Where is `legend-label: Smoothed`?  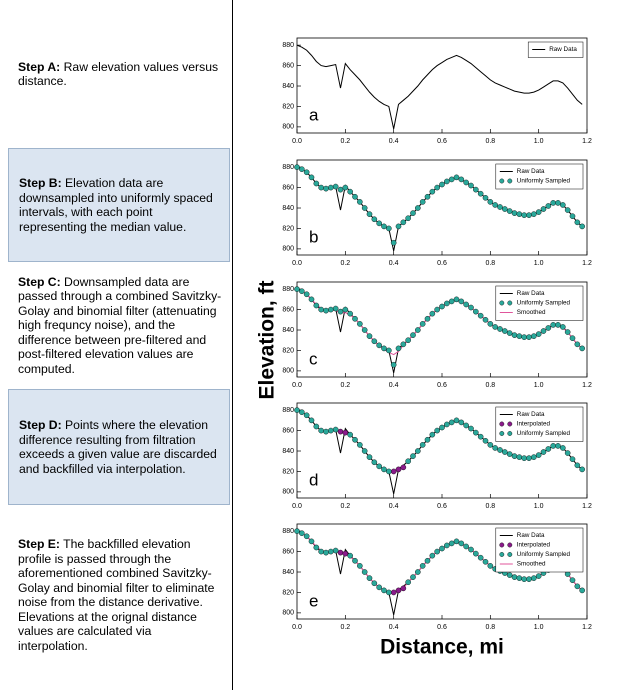
legend-label: Smoothed is located at coordinates (531, 312).